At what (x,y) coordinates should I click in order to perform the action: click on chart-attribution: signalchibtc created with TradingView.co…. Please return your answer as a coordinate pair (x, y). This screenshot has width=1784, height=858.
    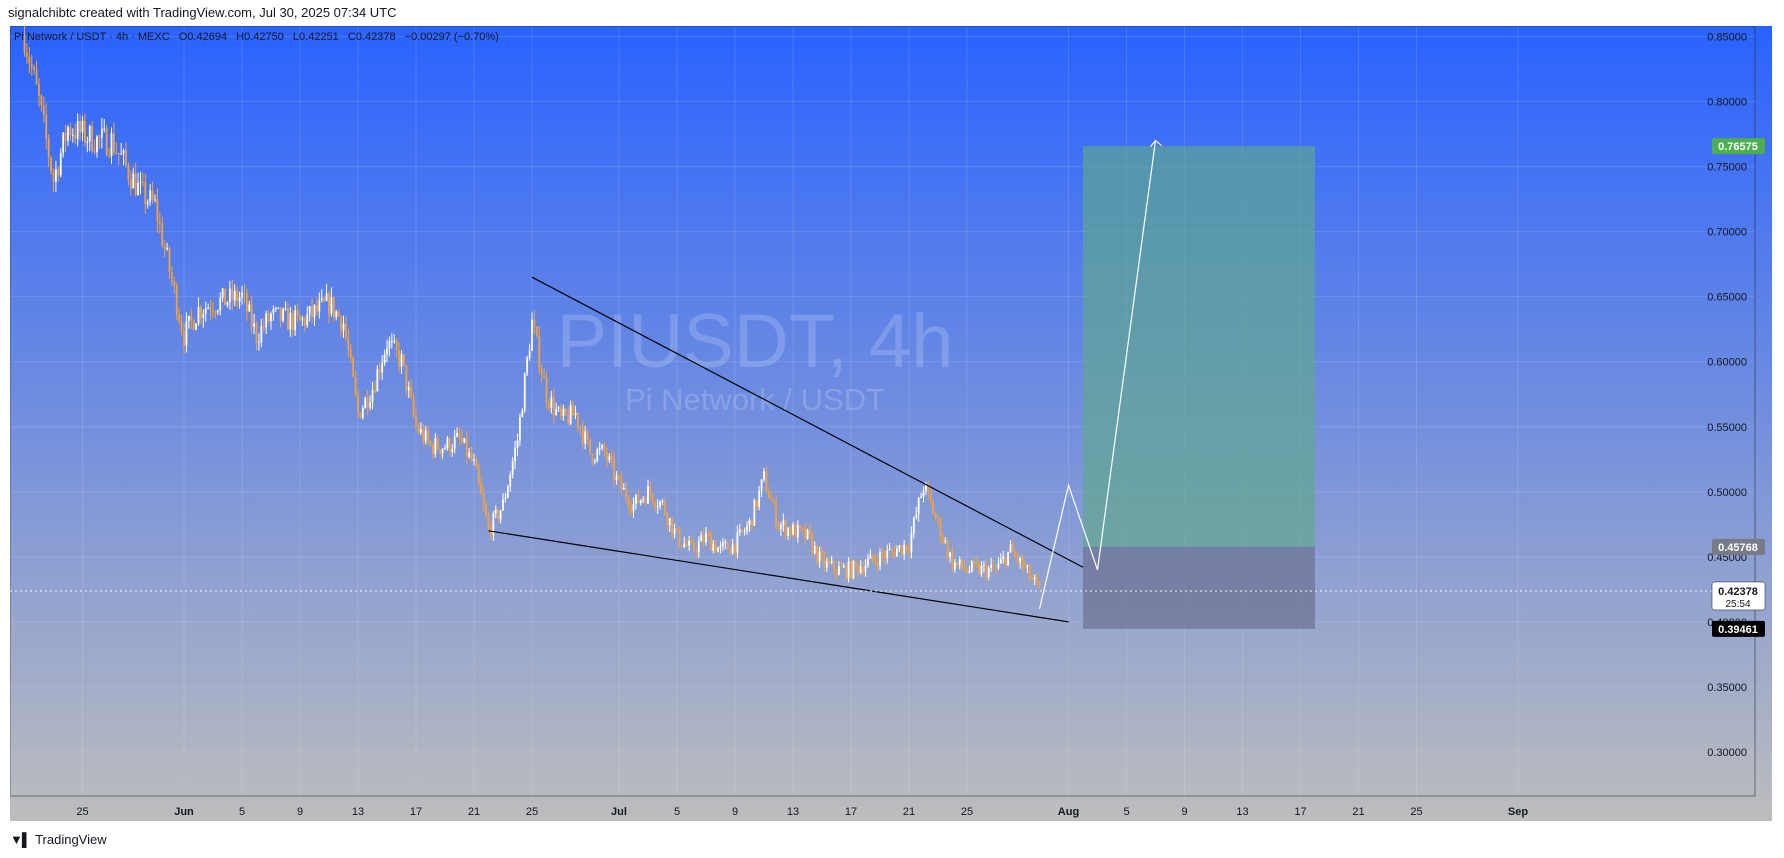
    Looking at the image, I should click on (202, 12).